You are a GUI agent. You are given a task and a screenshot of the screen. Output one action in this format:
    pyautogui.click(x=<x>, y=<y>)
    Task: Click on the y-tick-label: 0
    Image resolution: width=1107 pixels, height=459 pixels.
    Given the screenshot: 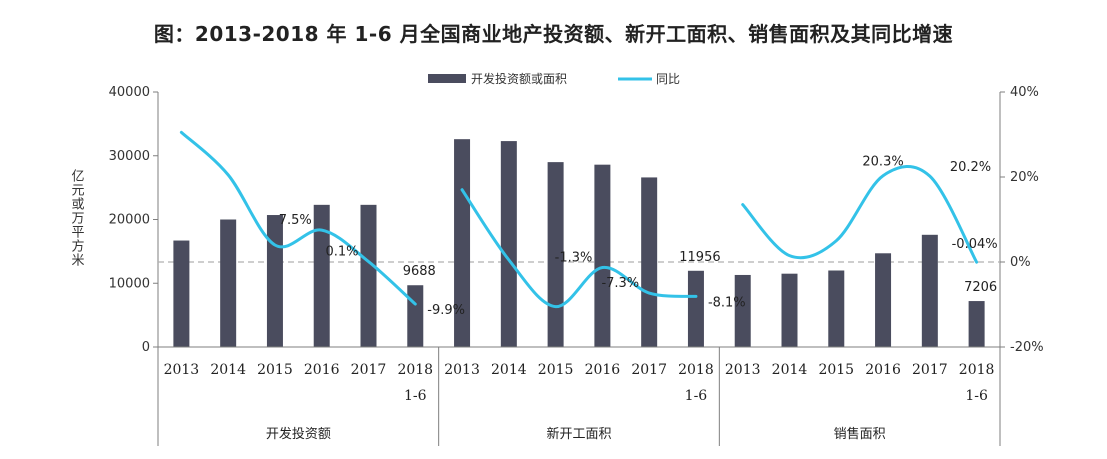 What is the action you would take?
    pyautogui.click(x=146, y=347)
    